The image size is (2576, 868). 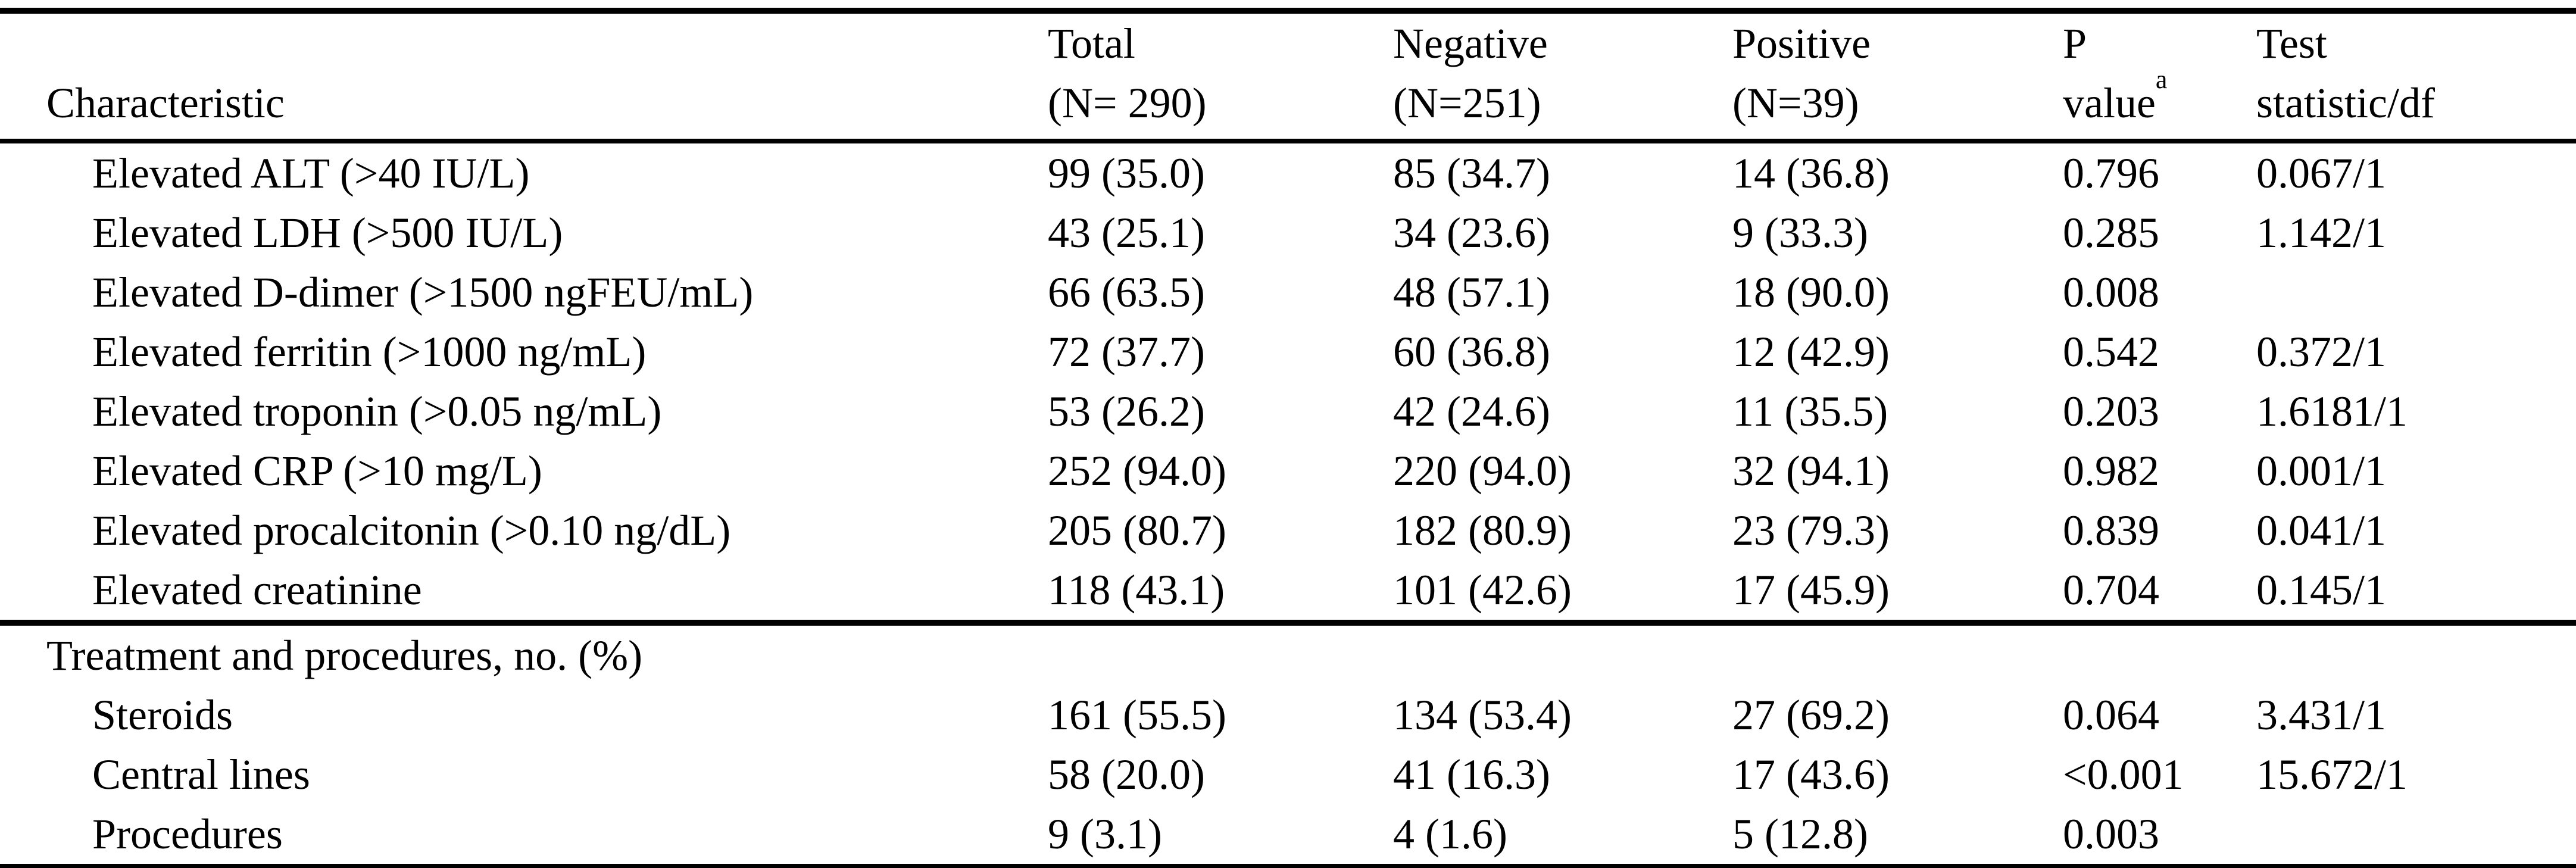 I want to click on header-line: Total, so click(x=1091, y=43).